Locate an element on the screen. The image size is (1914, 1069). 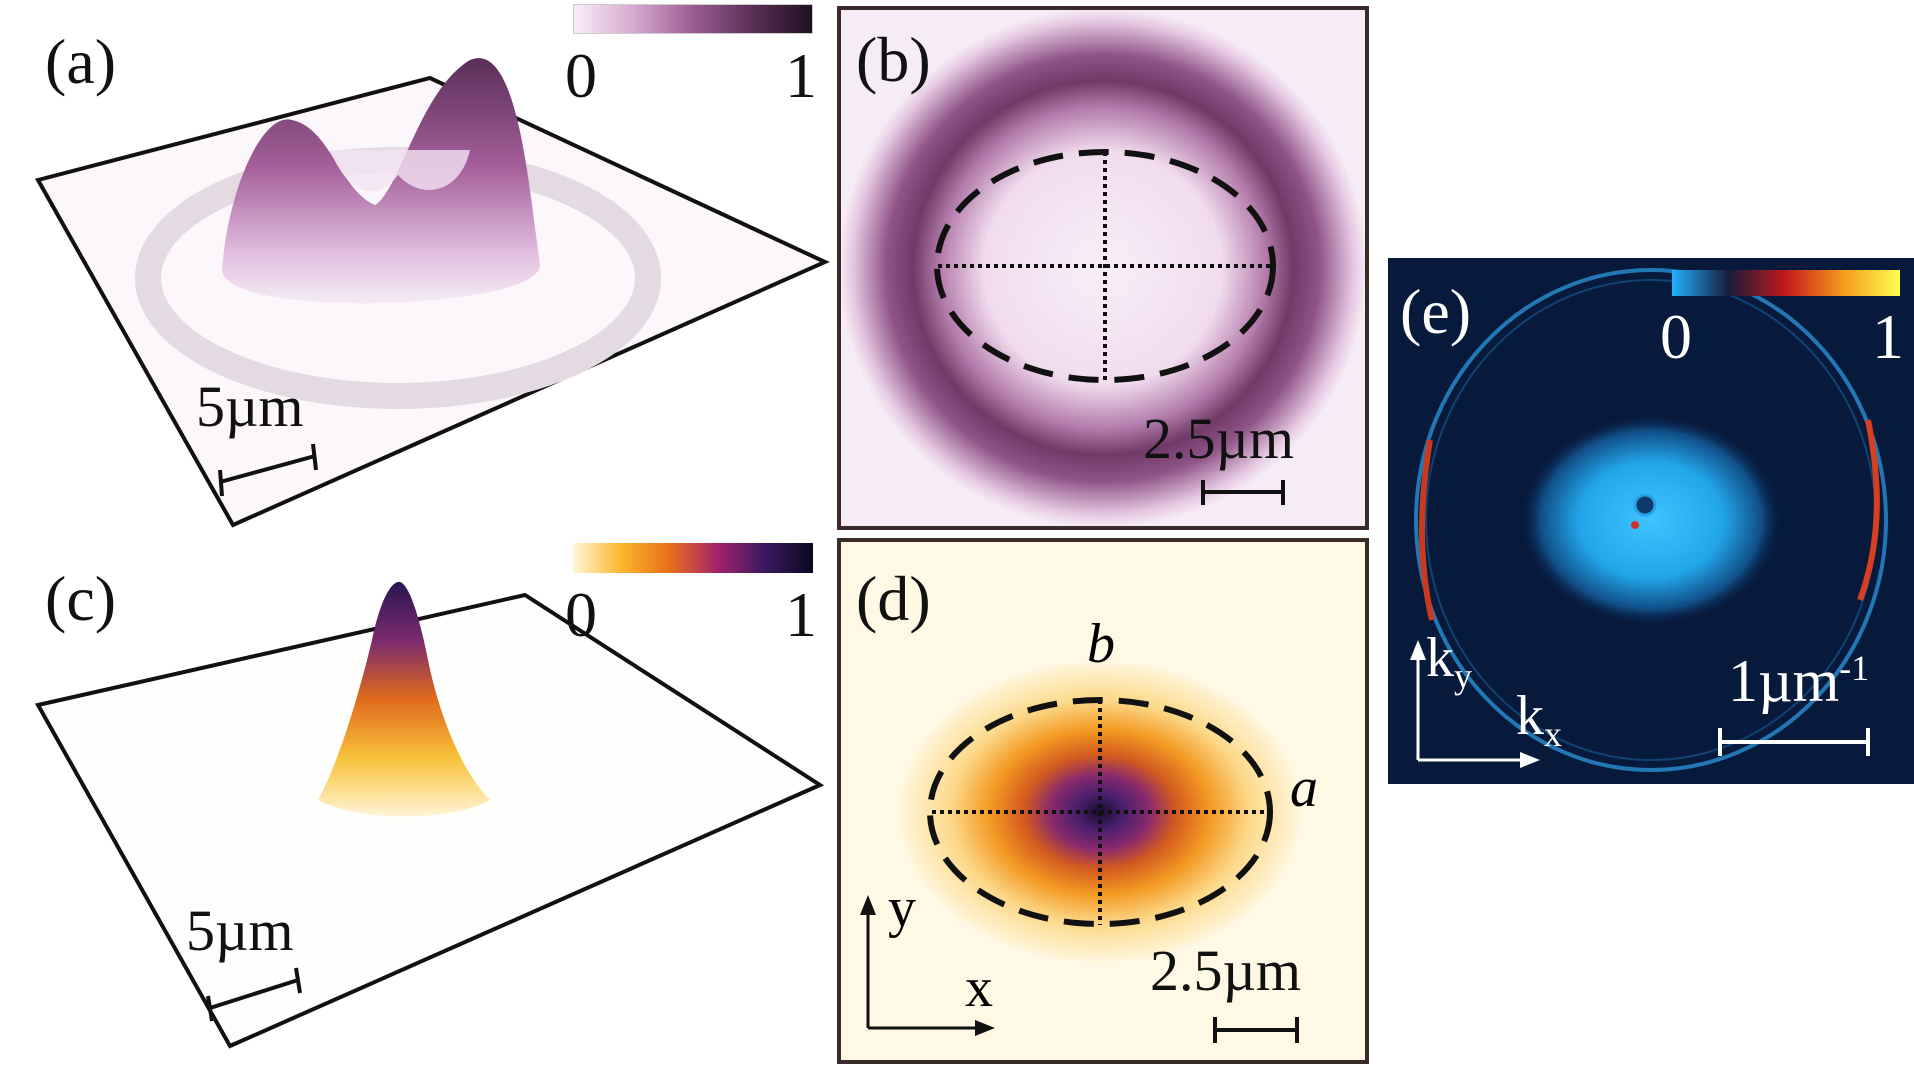
scale-bar-d is located at coordinates (1256, 1030).